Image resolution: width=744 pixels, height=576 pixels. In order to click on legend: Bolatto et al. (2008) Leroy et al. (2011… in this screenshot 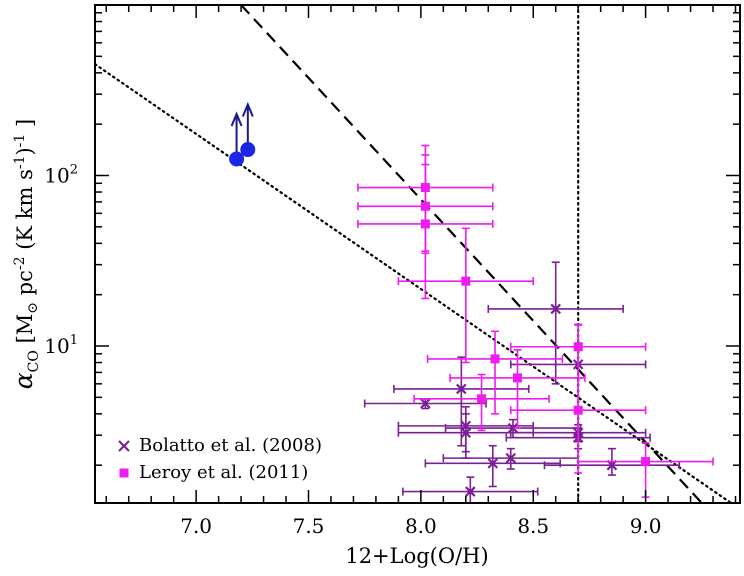, I will do `click(220, 459)`.